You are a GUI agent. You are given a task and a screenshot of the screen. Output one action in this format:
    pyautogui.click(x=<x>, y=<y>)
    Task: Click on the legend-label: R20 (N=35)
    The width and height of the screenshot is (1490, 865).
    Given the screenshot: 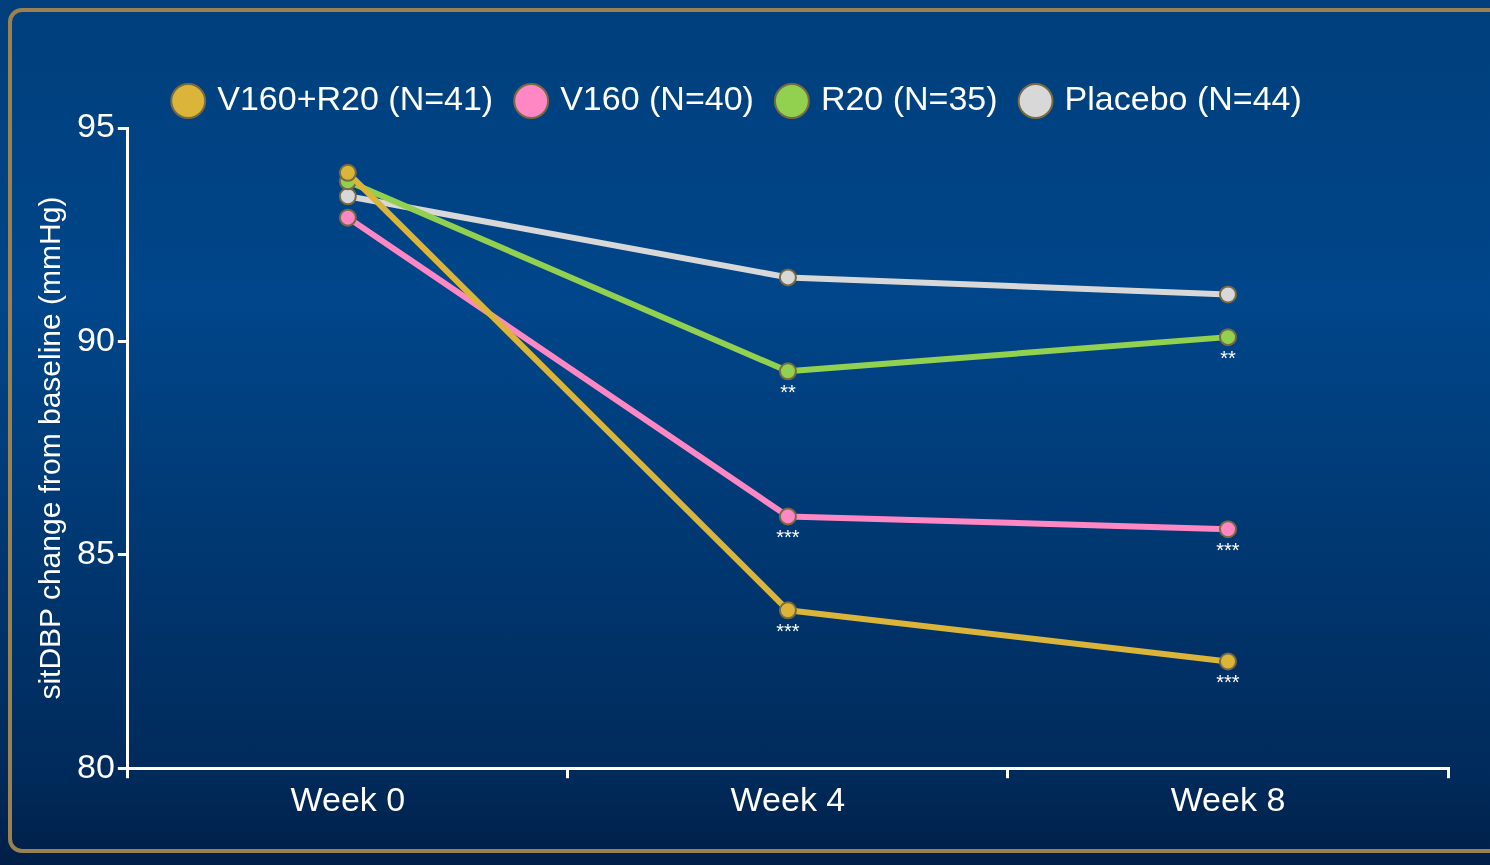 What is the action you would take?
    pyautogui.click(x=909, y=98)
    